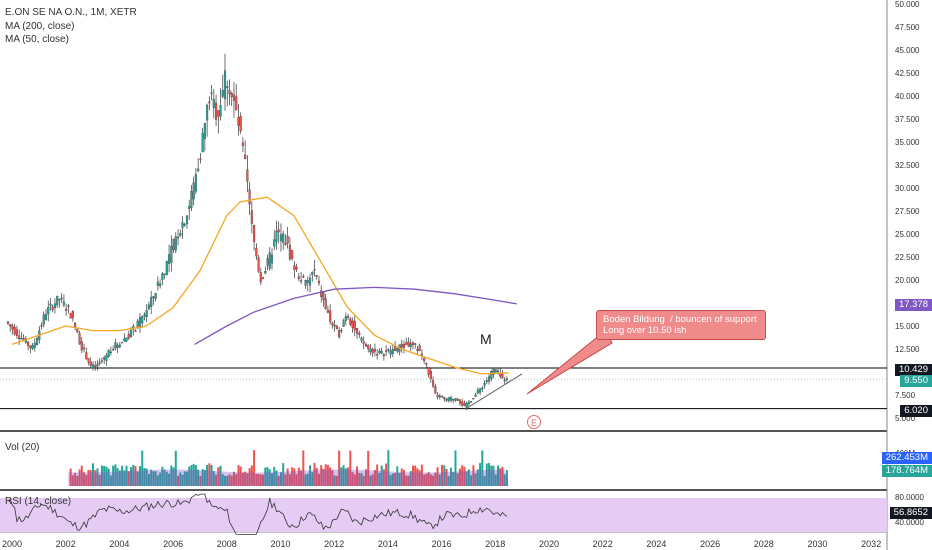 This screenshot has height=550, width=932. What do you see at coordinates (907, 96) in the screenshot?
I see `price-tick-label: 40.000` at bounding box center [907, 96].